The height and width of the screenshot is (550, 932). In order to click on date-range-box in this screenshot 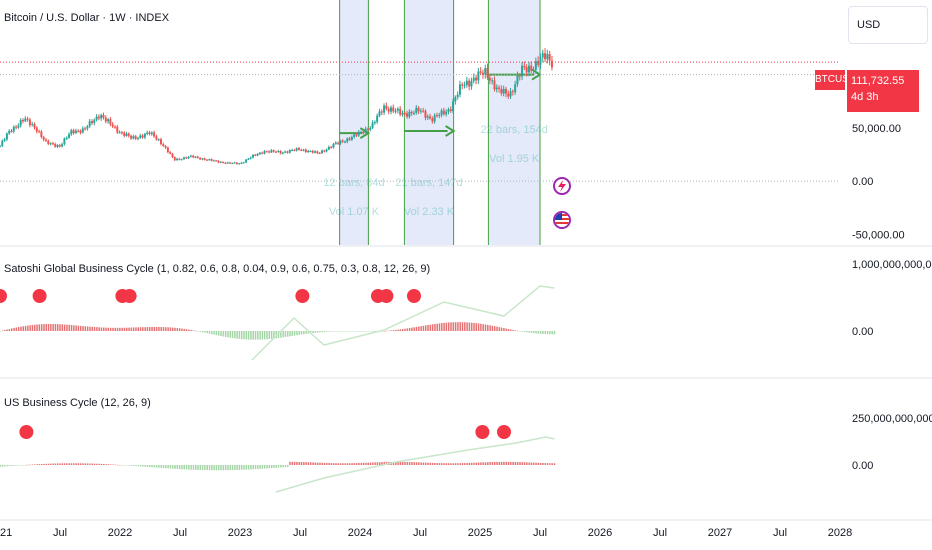, I will do `click(429, 122)`.